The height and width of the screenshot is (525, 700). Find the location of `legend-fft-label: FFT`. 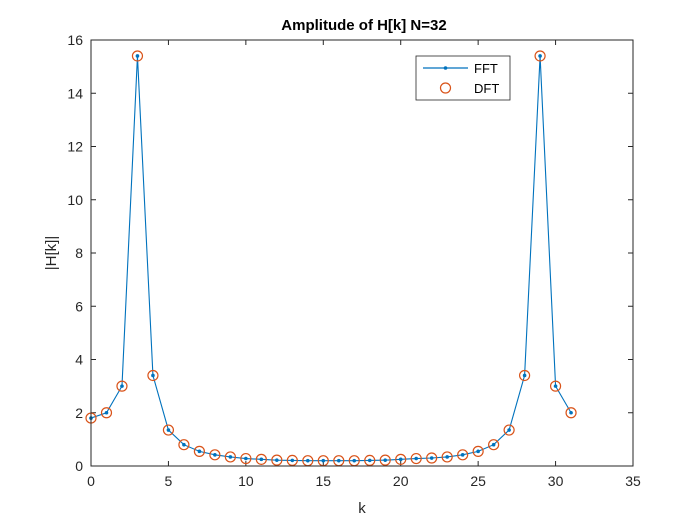

legend-fft-label: FFT is located at coordinates (486, 68).